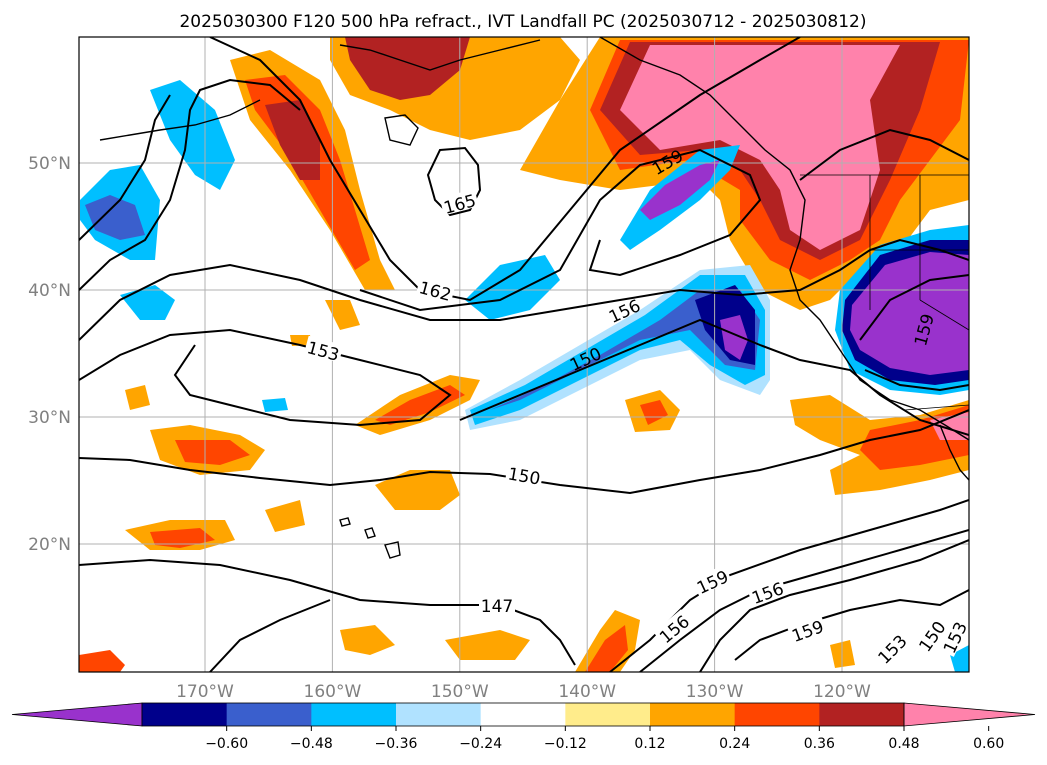 This screenshot has height=765, width=1047. What do you see at coordinates (819, 744) in the screenshot?
I see `colorbar-tick-label: 0.36` at bounding box center [819, 744].